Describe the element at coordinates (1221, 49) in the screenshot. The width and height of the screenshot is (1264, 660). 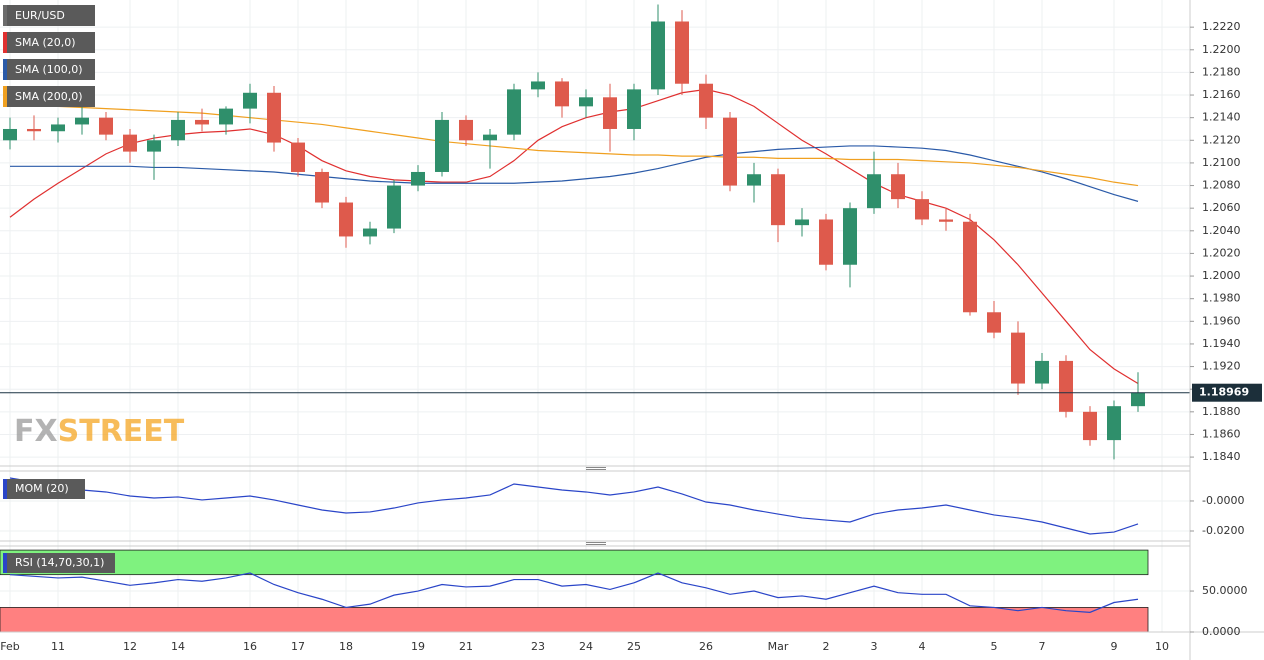
I see `y-tick-label: 1.2200` at that location.